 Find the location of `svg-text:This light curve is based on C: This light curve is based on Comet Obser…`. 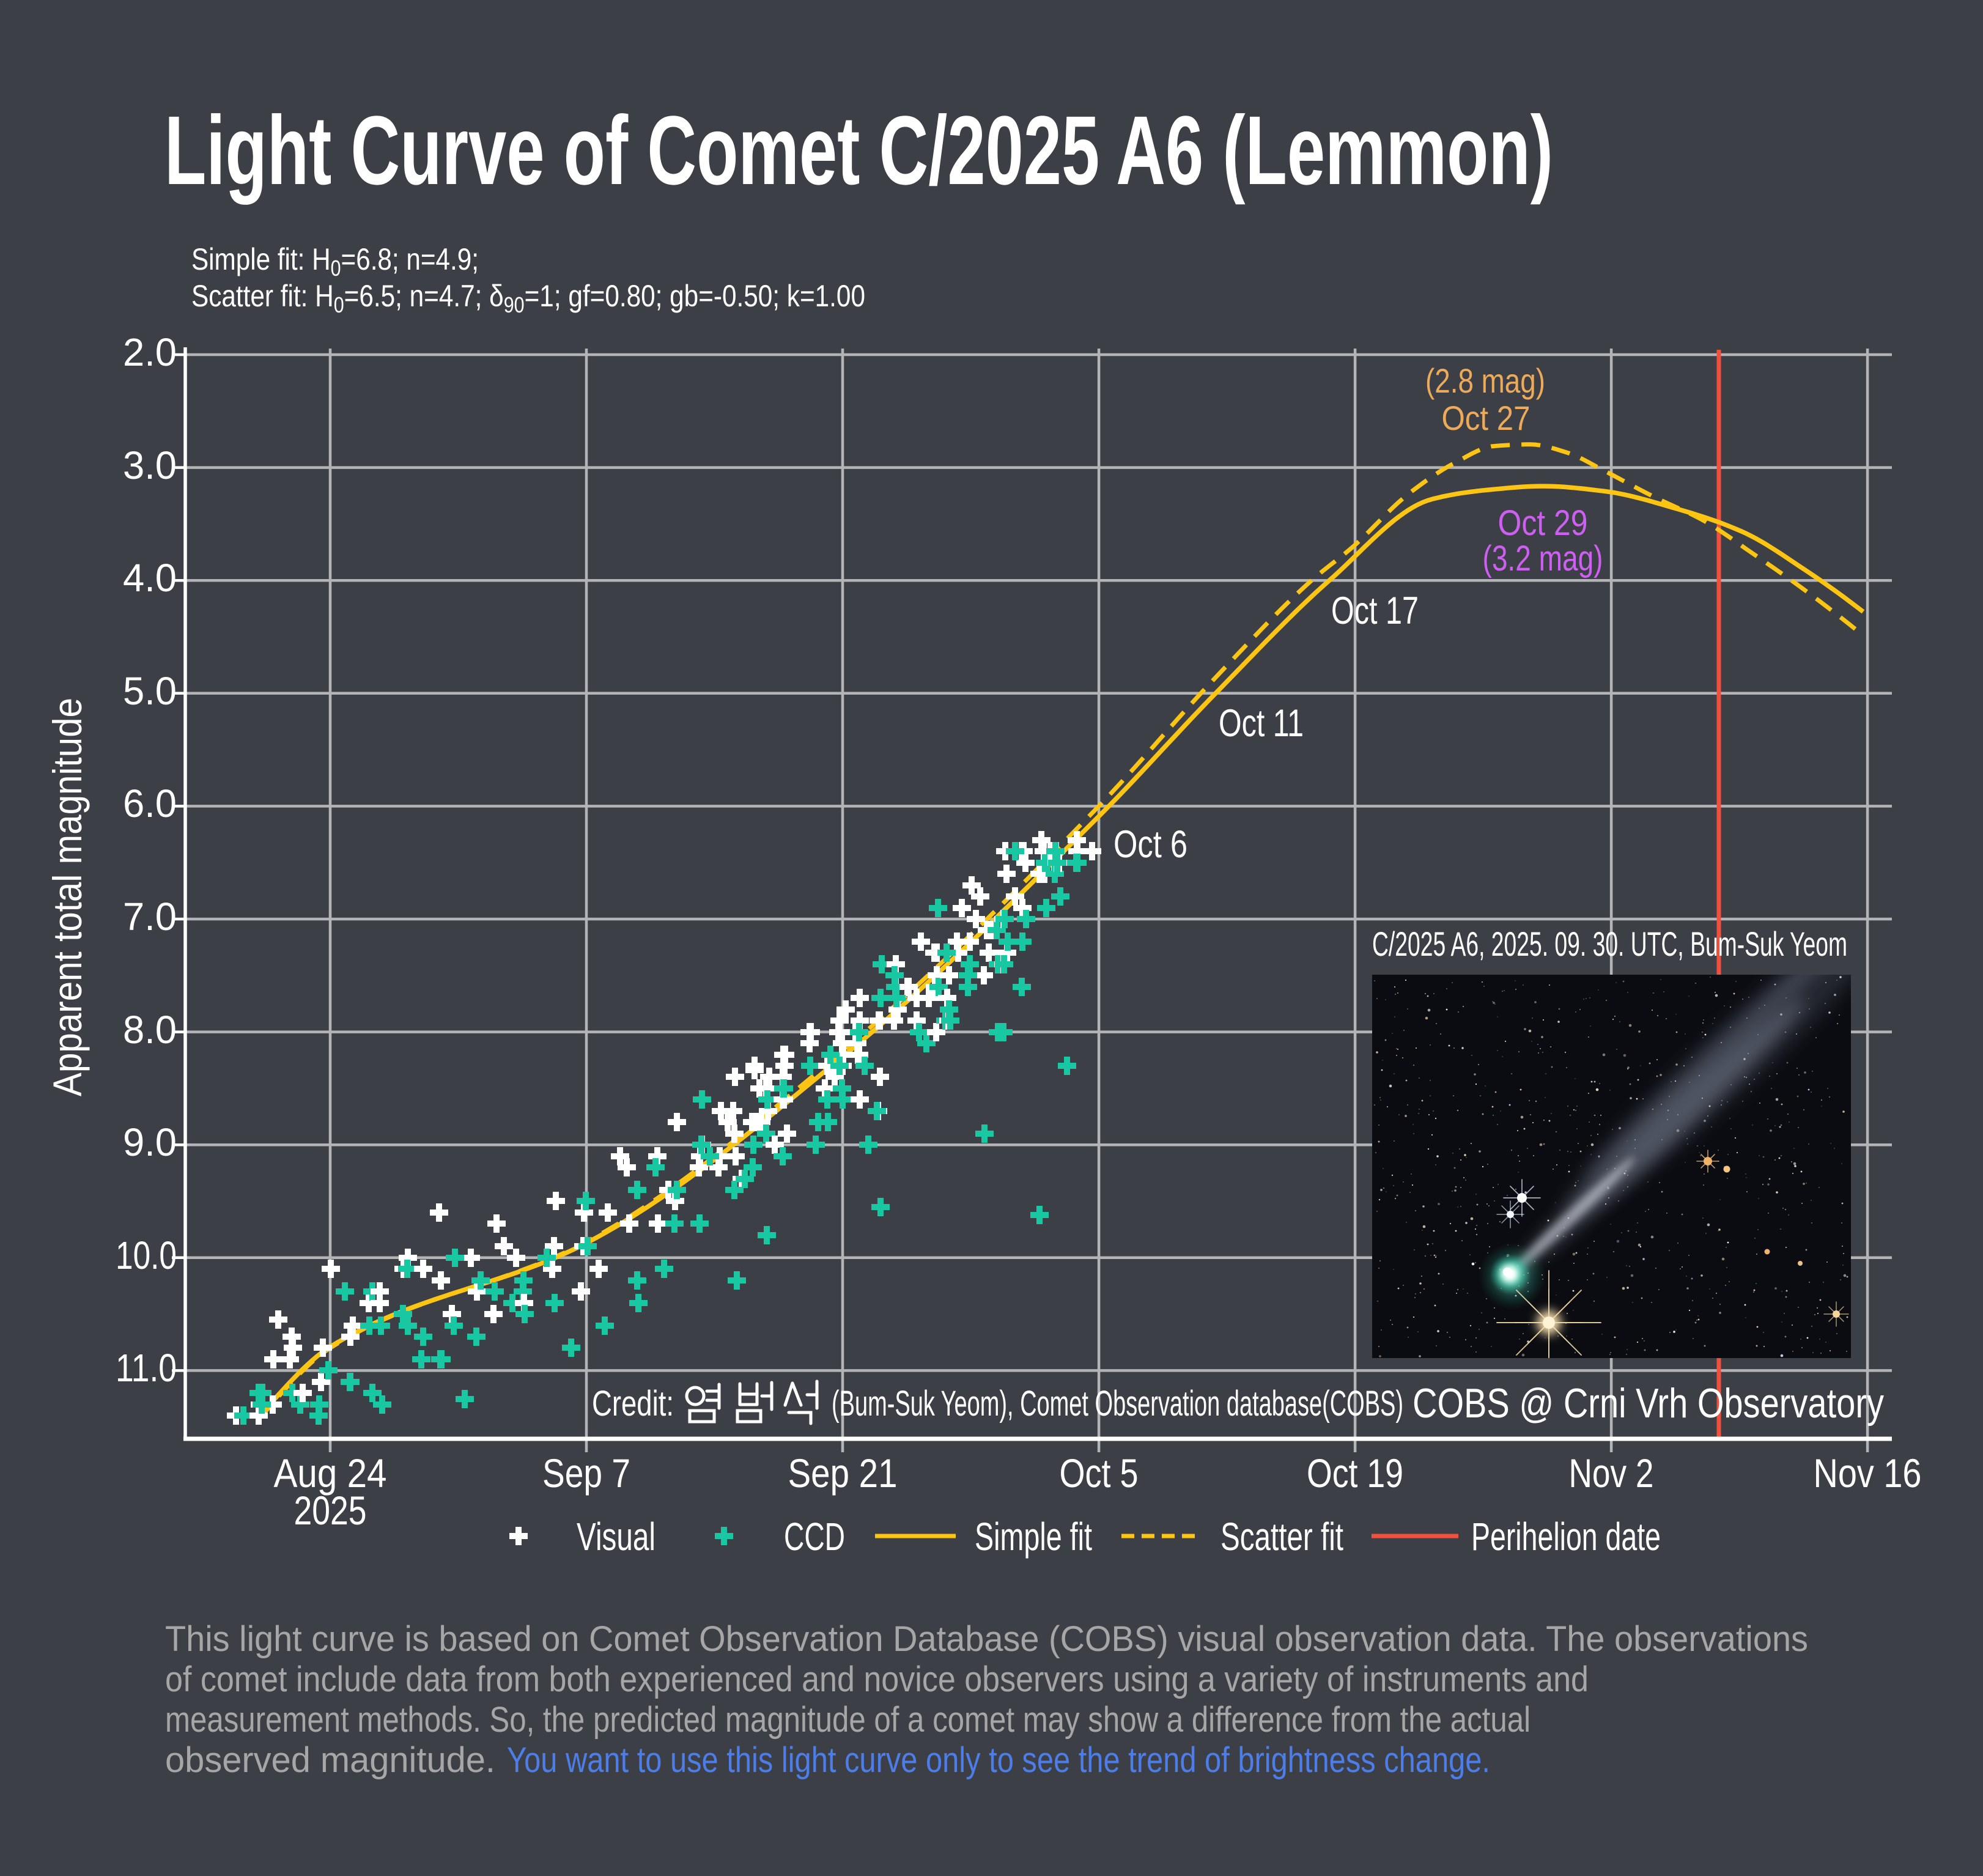

svg-text:This light curve is based on C: This light curve is based on Comet Obser… is located at coordinates (986, 1639).